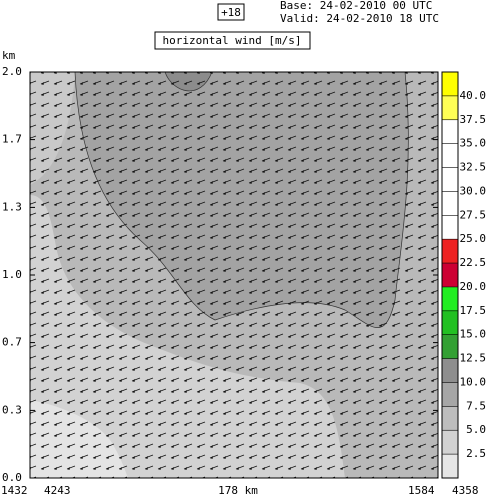 This screenshot has width=487, height=499. Describe the element at coordinates (473, 238) in the screenshot. I see `colorbar-label: 25.0` at that location.